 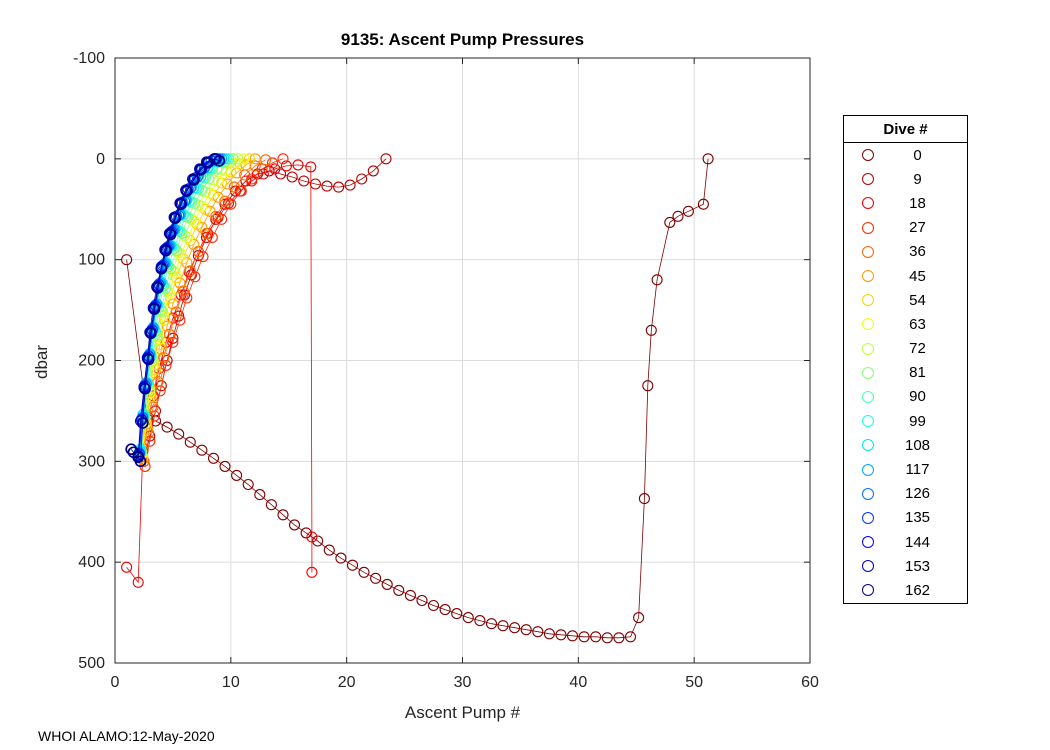 What do you see at coordinates (905, 324) in the screenshot?
I see `legend-entry: 63` at bounding box center [905, 324].